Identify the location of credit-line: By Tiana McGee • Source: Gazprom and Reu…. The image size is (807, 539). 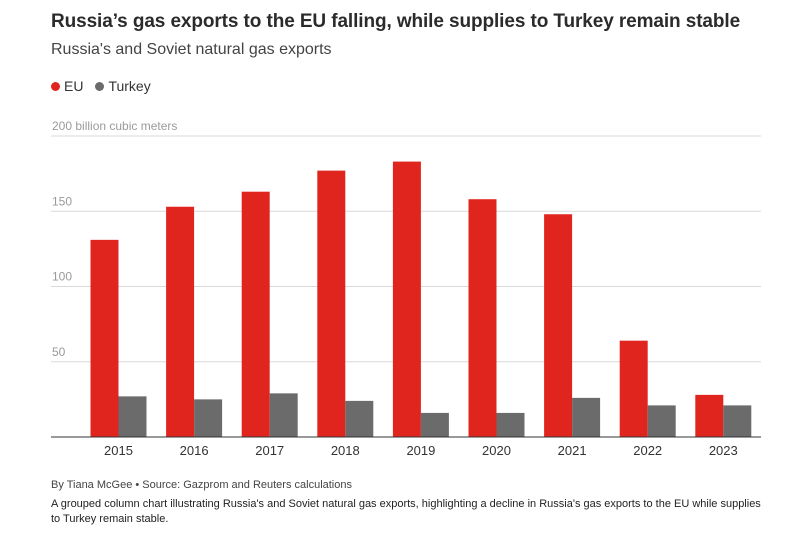
(201, 485).